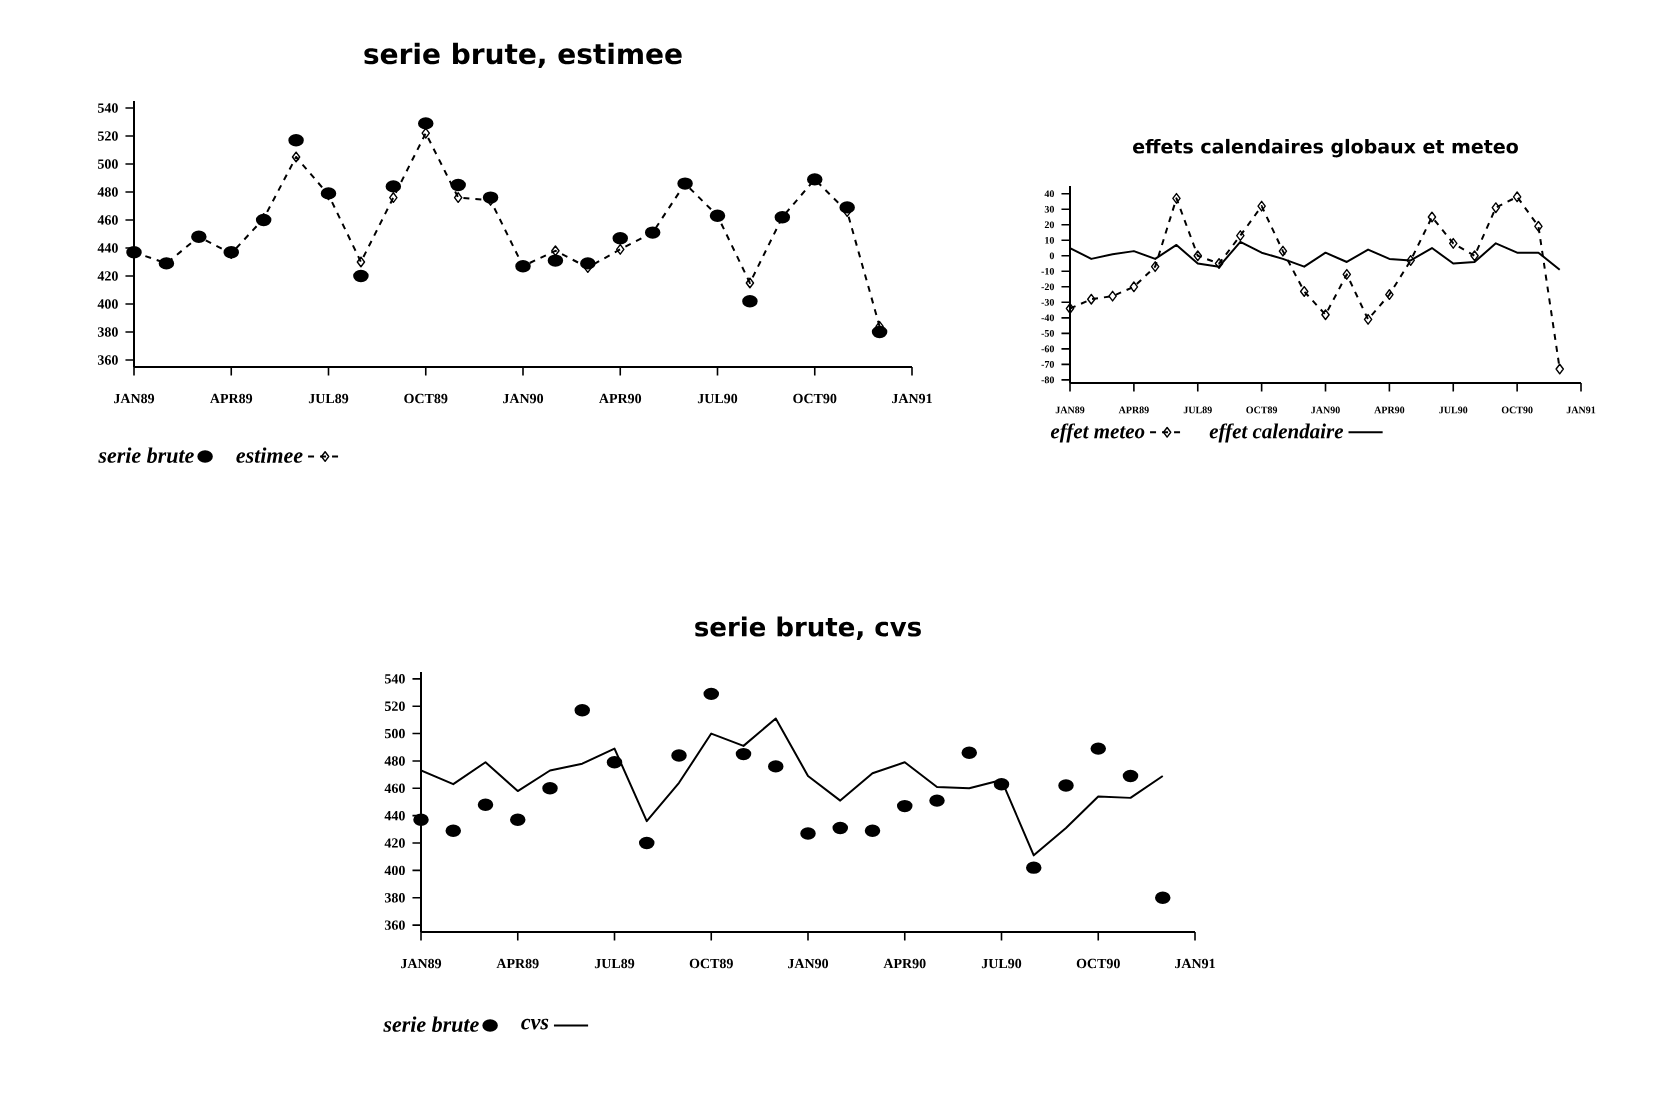  What do you see at coordinates (1048, 318) in the screenshot?
I see `y-tick-label: -40` at bounding box center [1048, 318].